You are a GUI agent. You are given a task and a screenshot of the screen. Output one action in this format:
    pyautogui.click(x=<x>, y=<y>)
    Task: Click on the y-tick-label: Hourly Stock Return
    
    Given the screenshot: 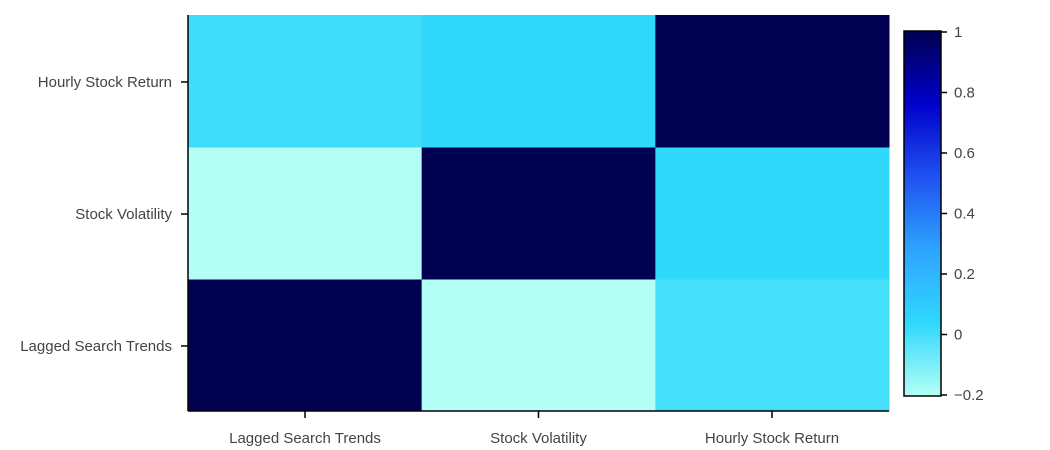 What is the action you would take?
    pyautogui.click(x=105, y=82)
    